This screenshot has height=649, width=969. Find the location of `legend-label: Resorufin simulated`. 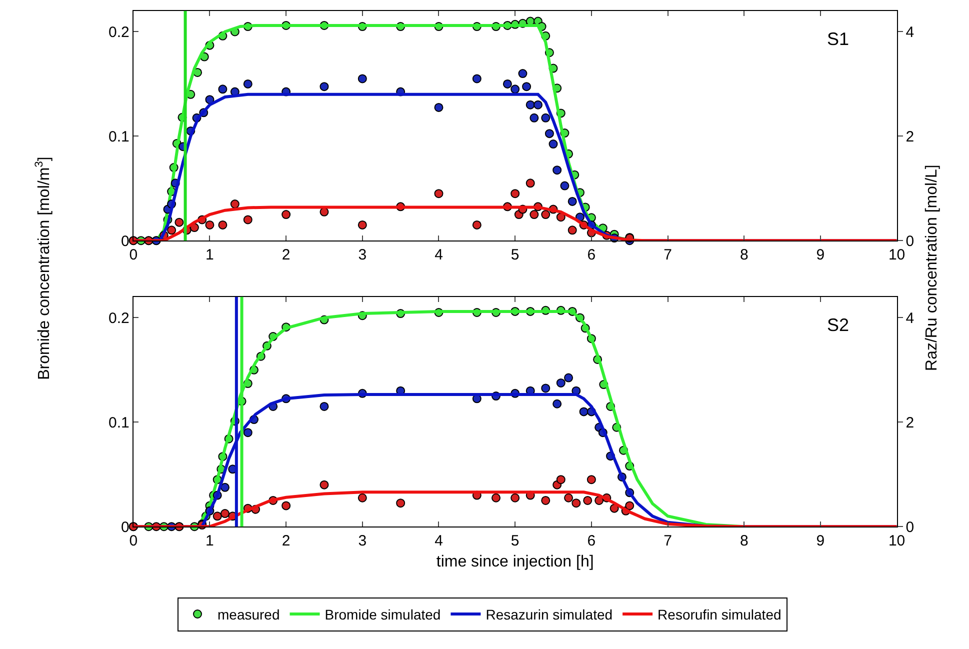

legend-label: Resorufin simulated is located at coordinates (720, 614).